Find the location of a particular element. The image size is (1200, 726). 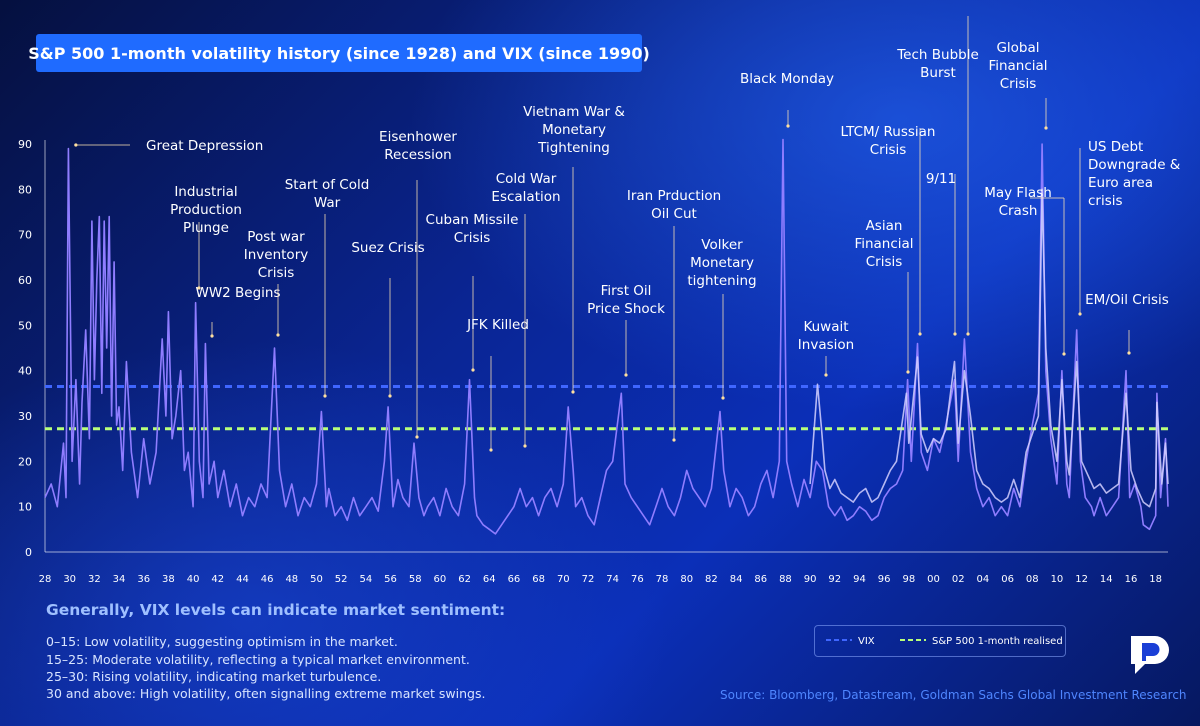

annotation-label: Cuban Missile Crisis is located at coordinates (472, 229).